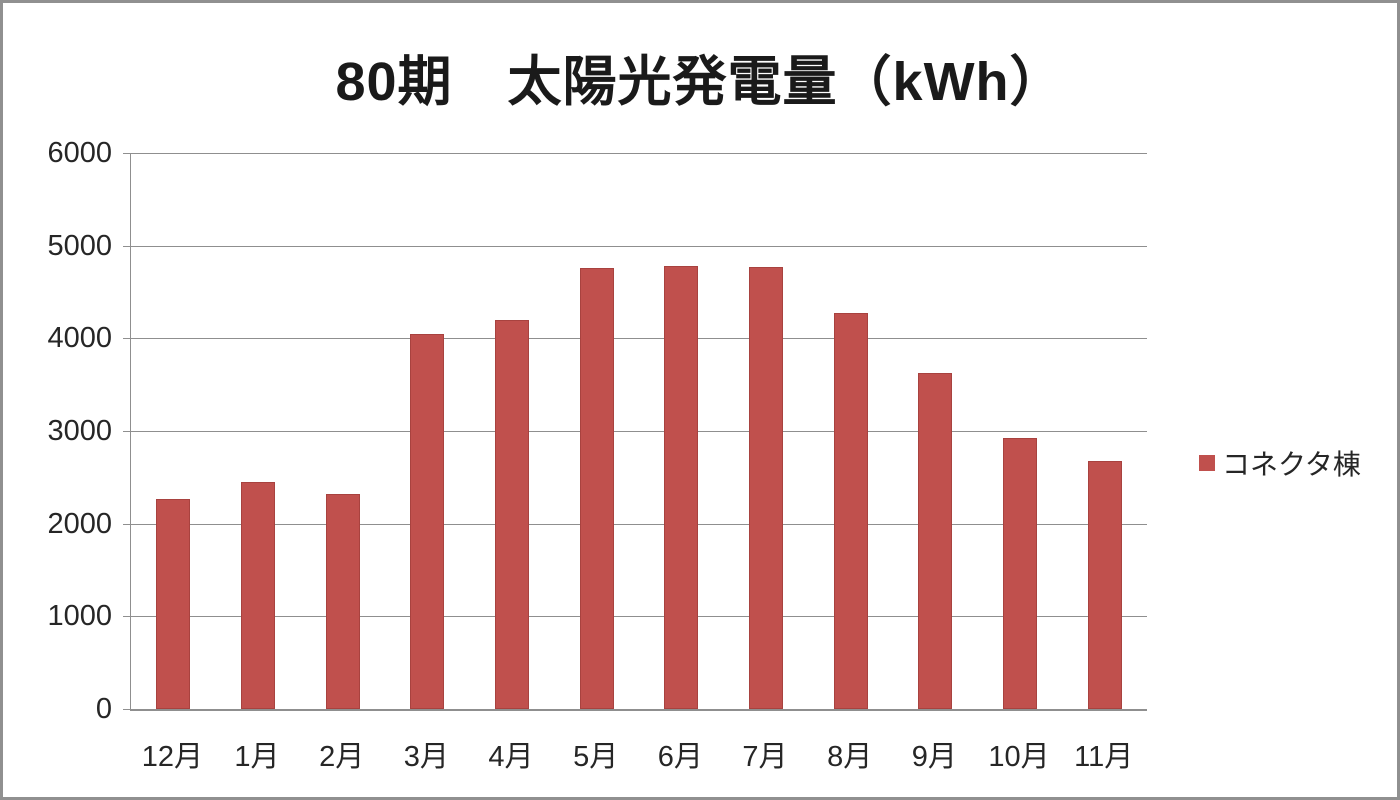 The width and height of the screenshot is (1400, 800). I want to click on x-axis-label: 11月, so click(1104, 757).